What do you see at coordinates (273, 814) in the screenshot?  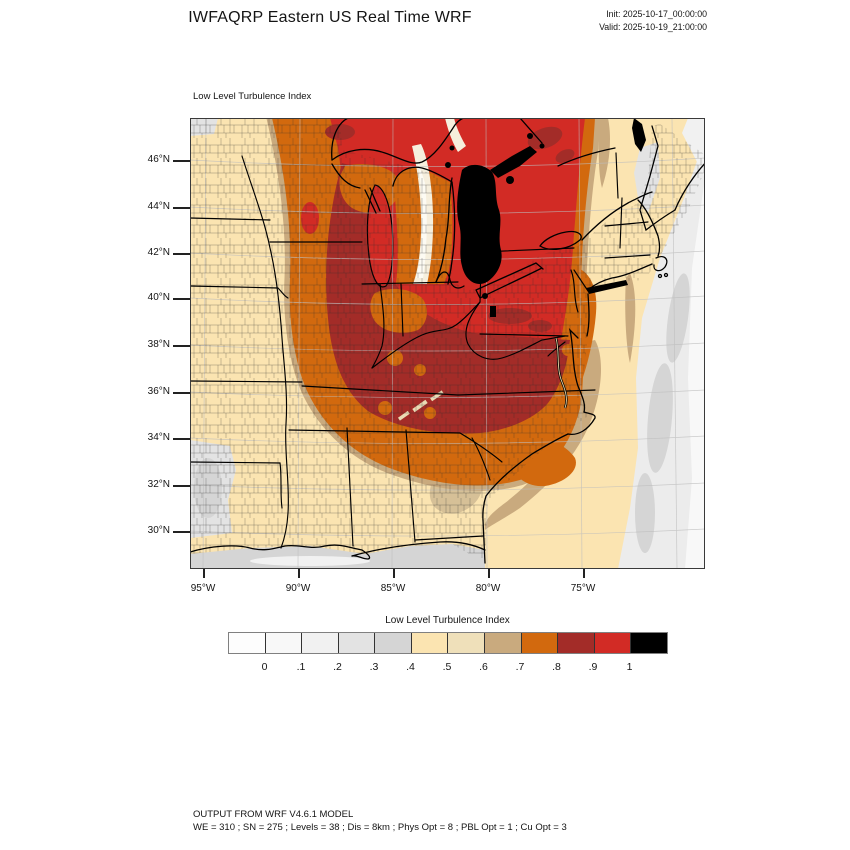 I see `footer-line-1: OUTPUT FROM WRF V4.6.1 MODEL` at bounding box center [273, 814].